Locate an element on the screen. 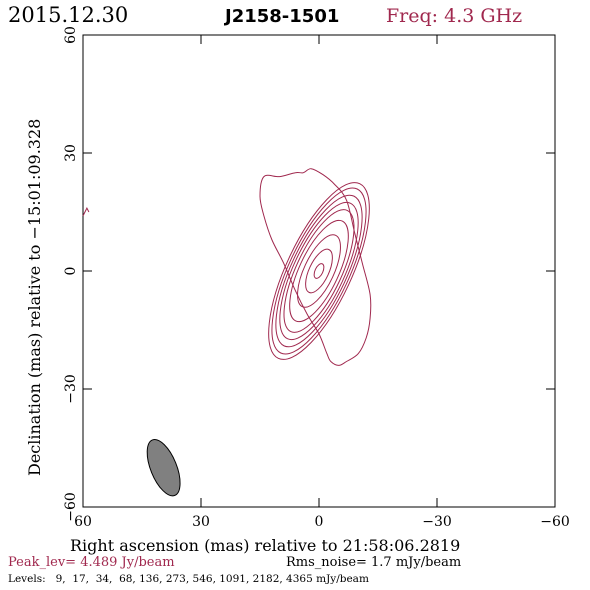 This screenshot has height=590, width=590. frequency-label: Freq: 4.3 GHz is located at coordinates (454, 16).